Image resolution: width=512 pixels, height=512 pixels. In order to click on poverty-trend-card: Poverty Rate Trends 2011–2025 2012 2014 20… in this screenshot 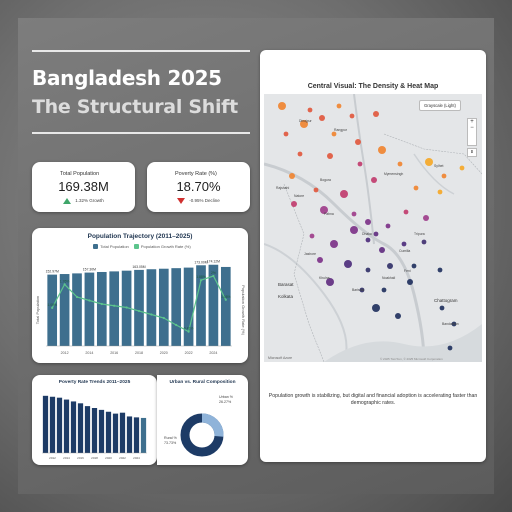, I will do `click(94, 420)`.